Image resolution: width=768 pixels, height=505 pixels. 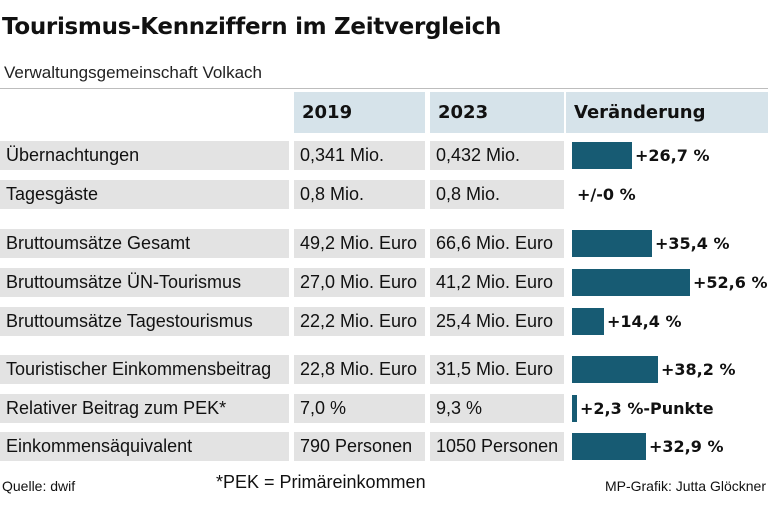 I want to click on cell-v2019: 27,0 Mio. Euro, so click(x=359, y=282).